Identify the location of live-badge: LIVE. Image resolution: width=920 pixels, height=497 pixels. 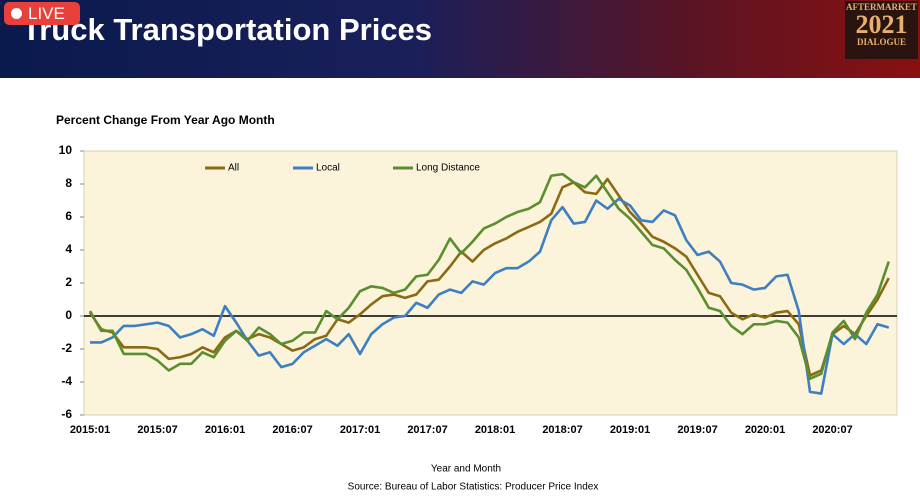
(42, 13).